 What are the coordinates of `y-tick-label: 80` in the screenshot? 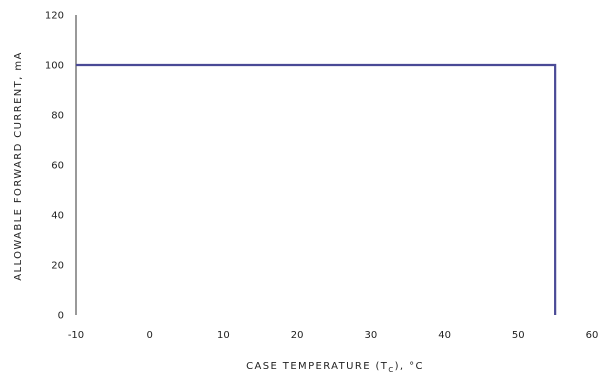 It's located at (57, 116).